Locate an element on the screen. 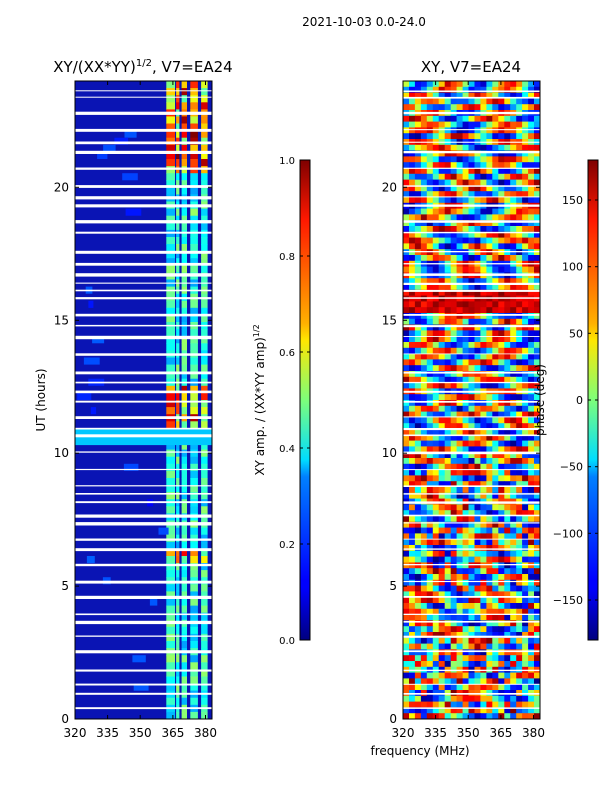  right-xtick-label: 335 is located at coordinates (435, 733).